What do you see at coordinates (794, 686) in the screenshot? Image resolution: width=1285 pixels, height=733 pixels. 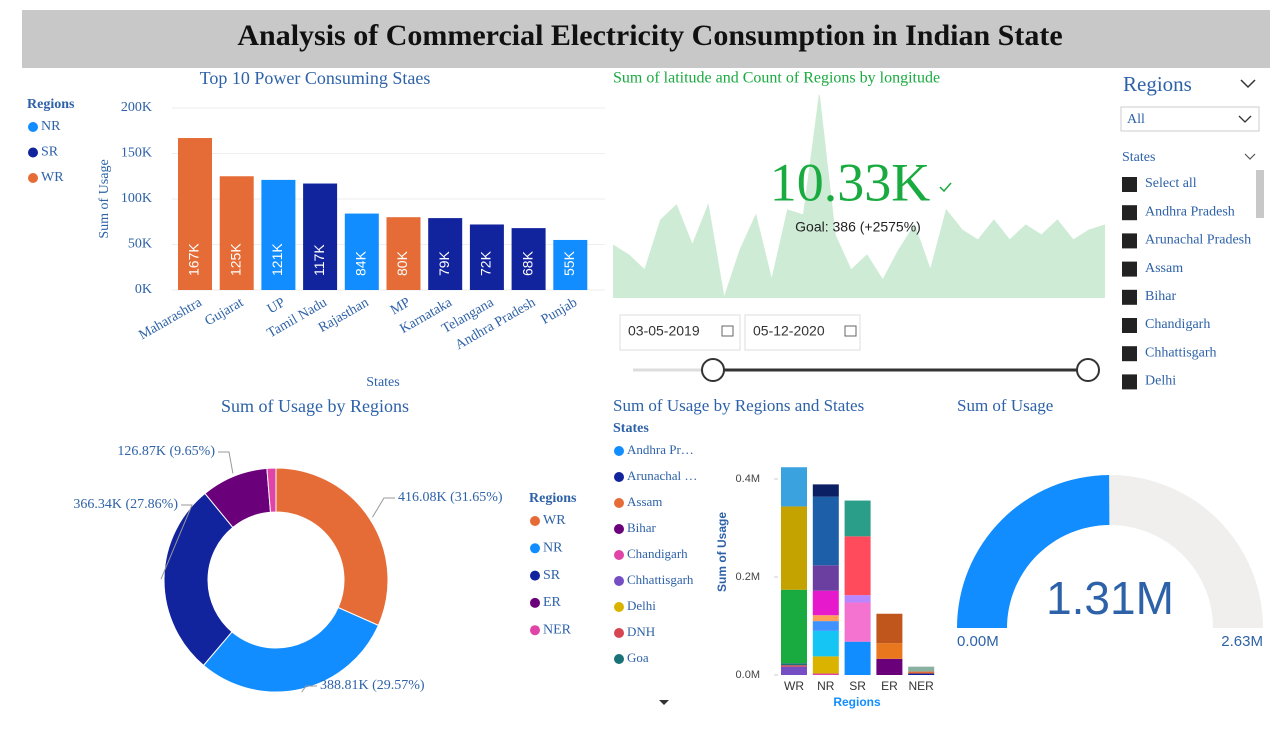 I see `x-tick-label: WR` at bounding box center [794, 686].